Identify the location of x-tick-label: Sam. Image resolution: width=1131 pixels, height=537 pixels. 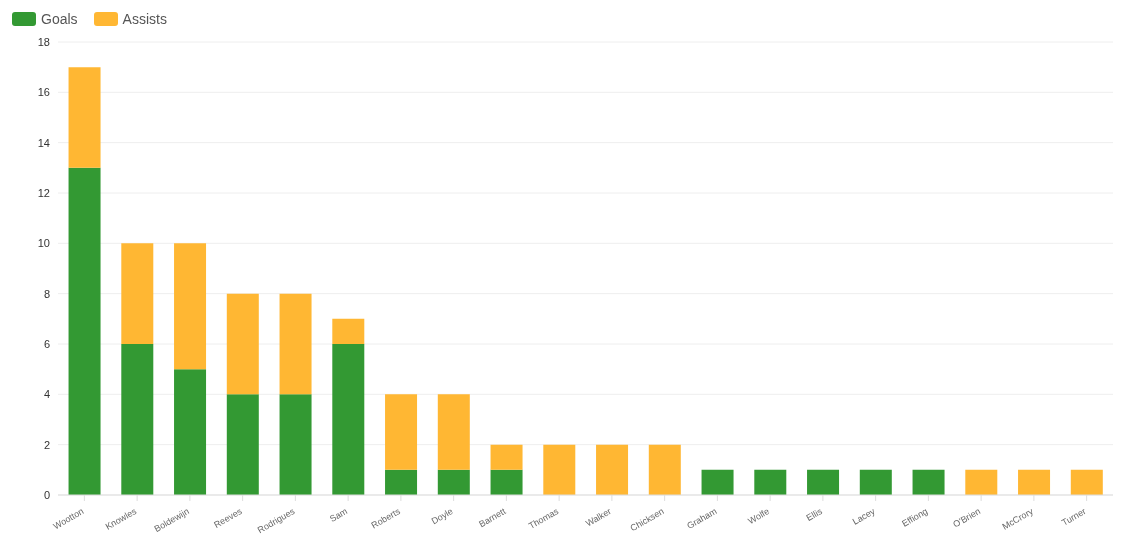
(339, 515).